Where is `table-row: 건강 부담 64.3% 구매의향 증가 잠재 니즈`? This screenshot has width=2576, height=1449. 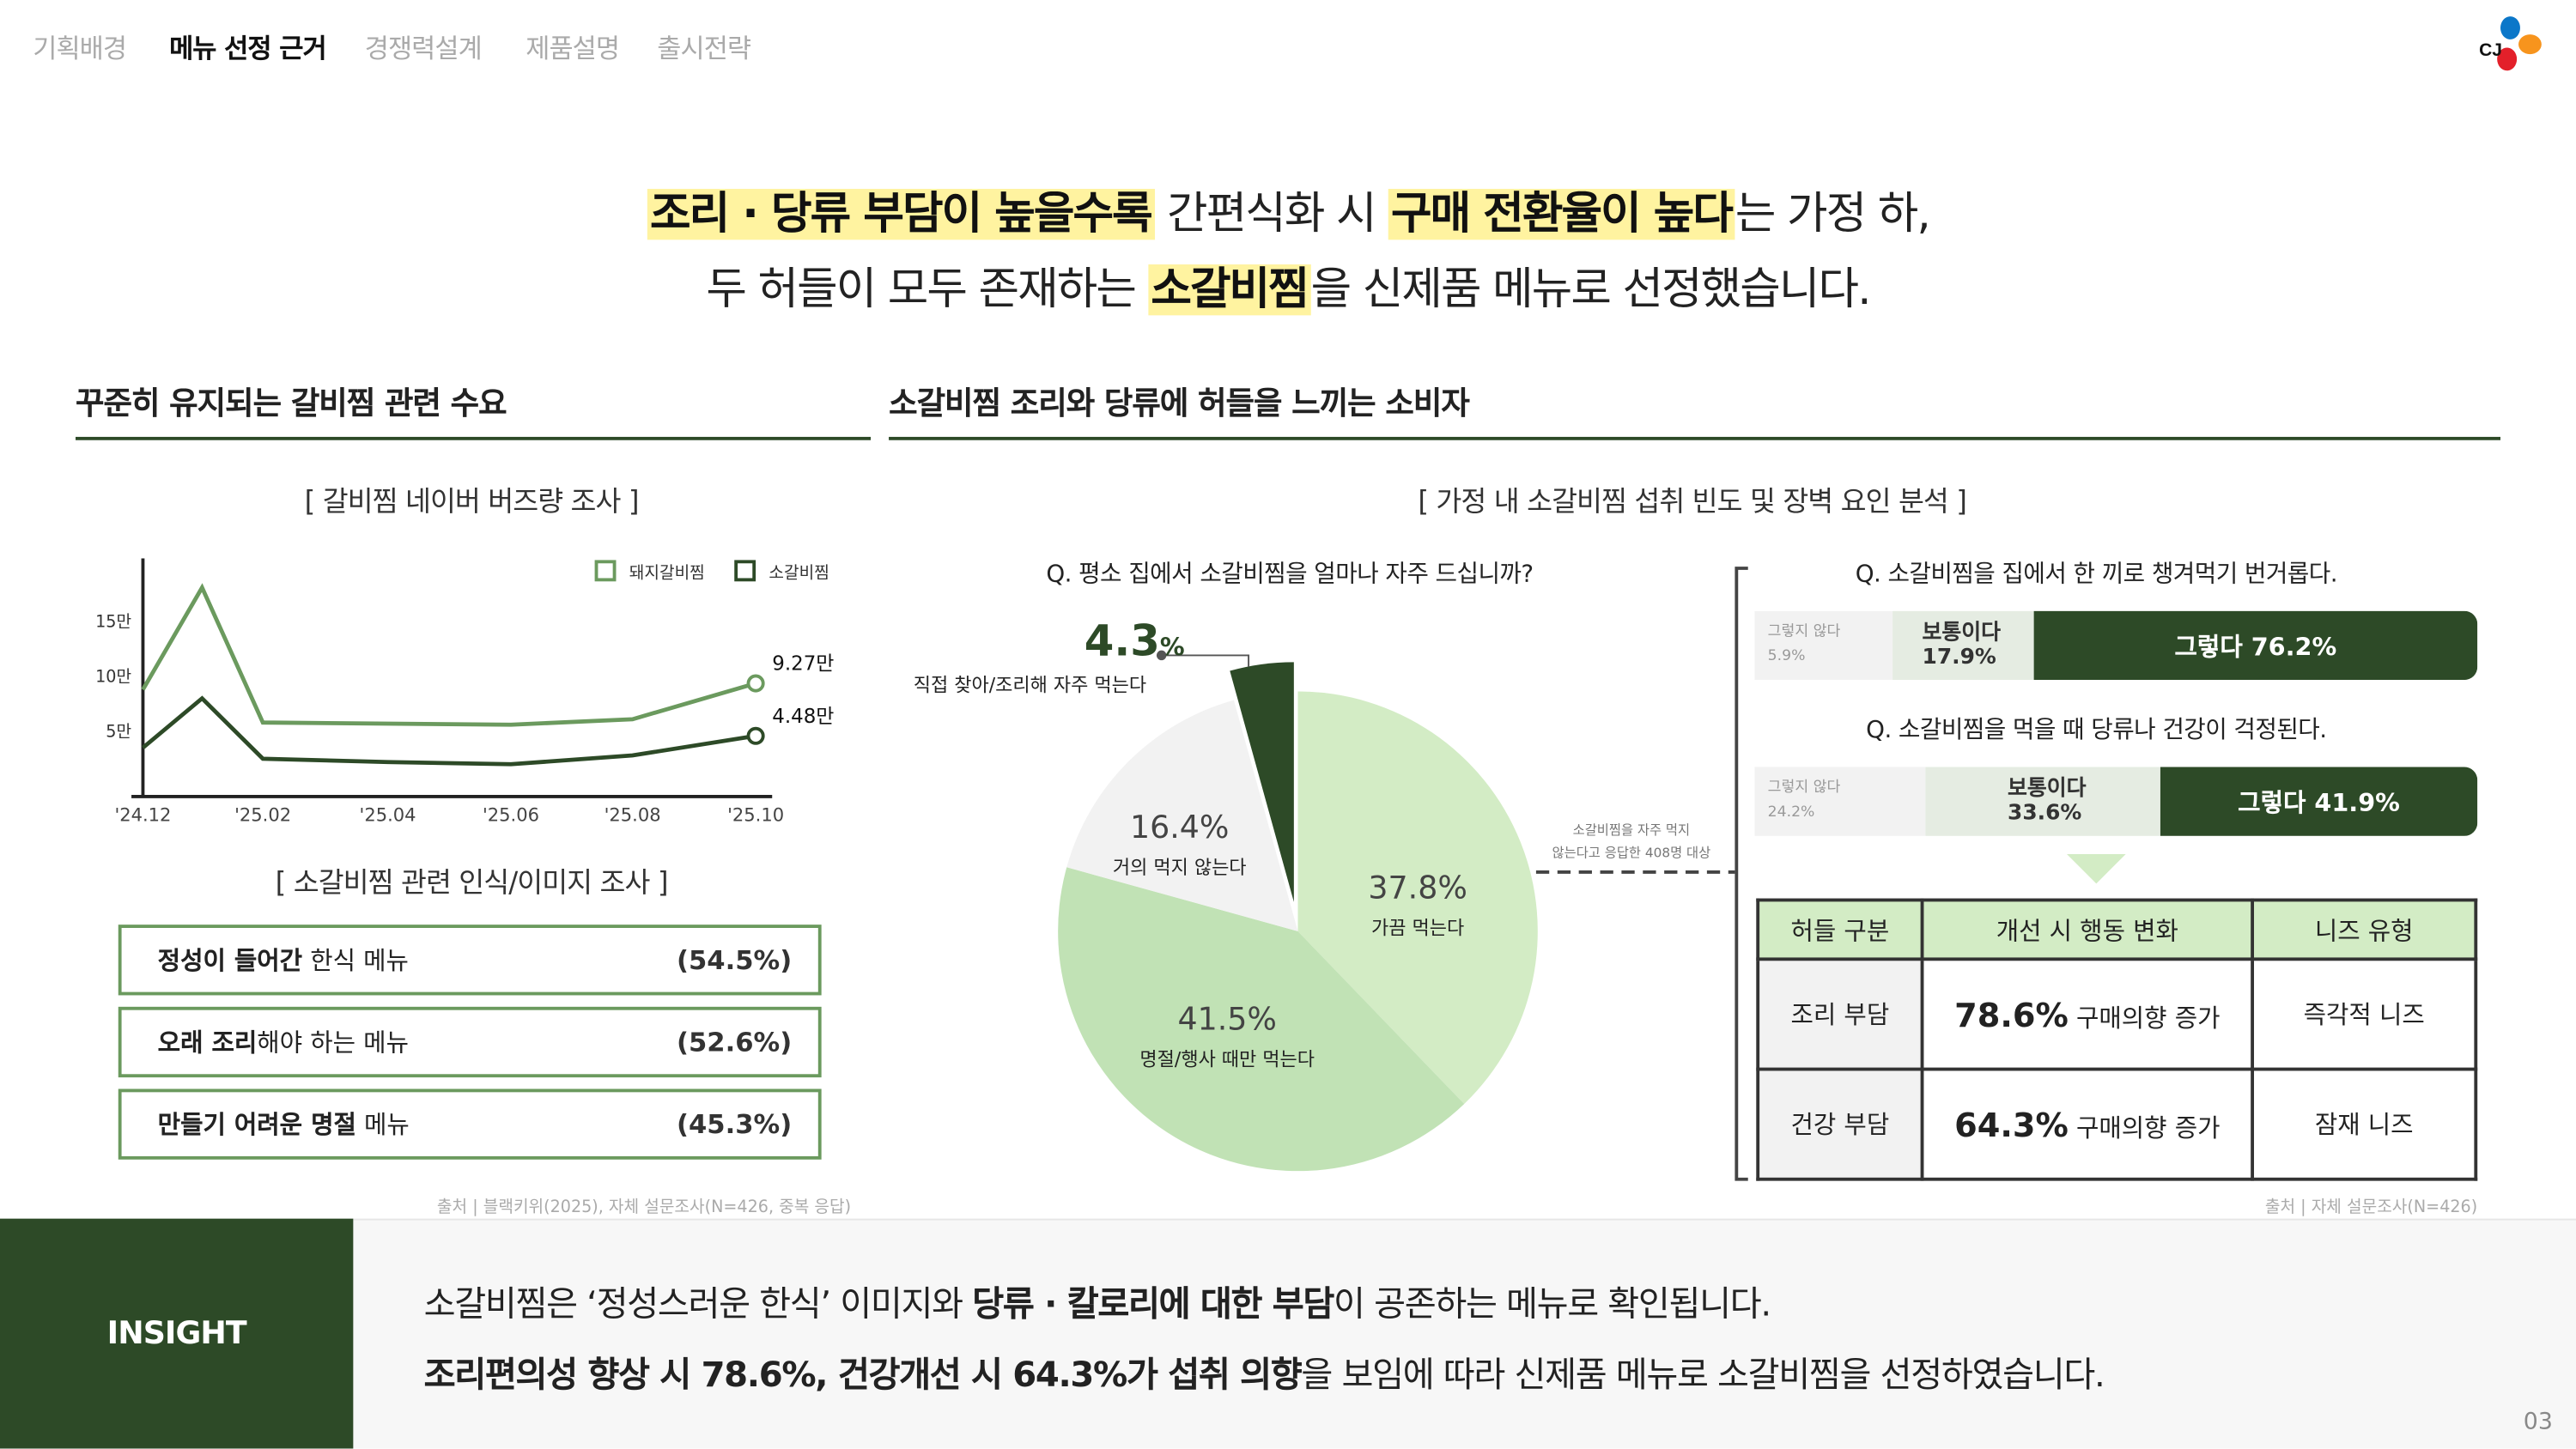 table-row: 건강 부담 64.3% 구매의향 증가 잠재 니즈 is located at coordinates (2117, 1124).